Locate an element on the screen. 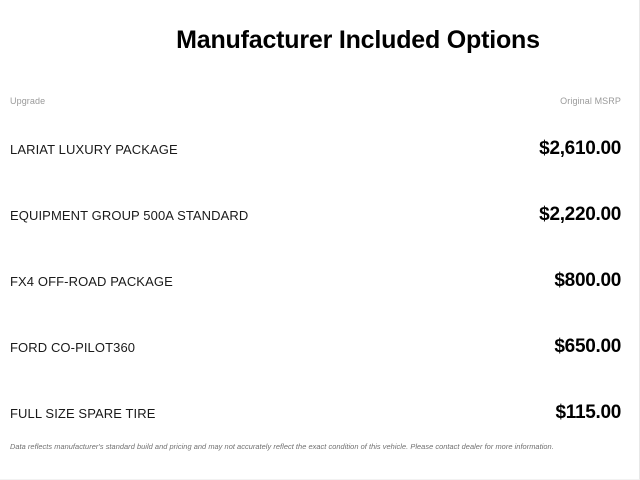 Image resolution: width=640 pixels, height=480 pixels. option-price: $2,610.00 is located at coordinates (580, 148).